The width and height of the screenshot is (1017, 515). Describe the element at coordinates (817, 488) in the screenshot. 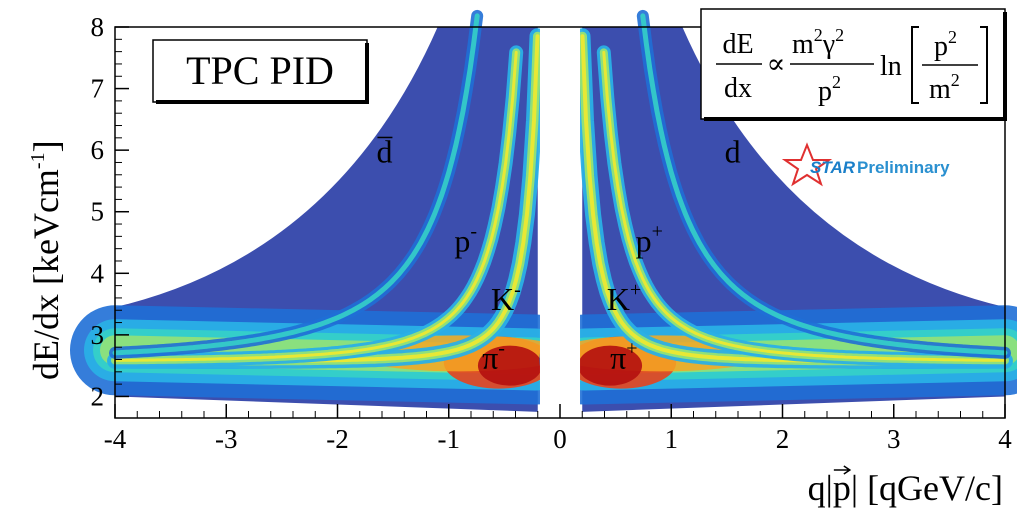

I see `x-axis-title-q: q` at that location.